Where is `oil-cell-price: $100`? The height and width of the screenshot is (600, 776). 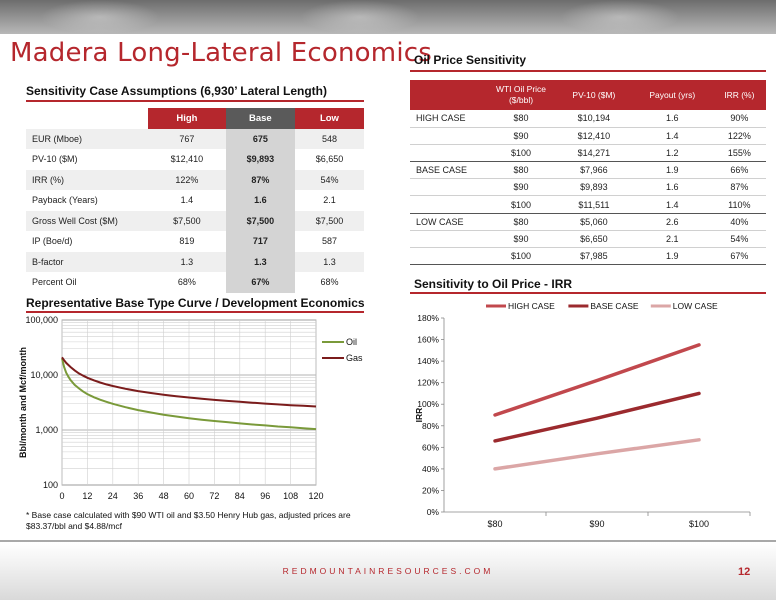
oil-cell-price: $100 is located at coordinates (521, 204).